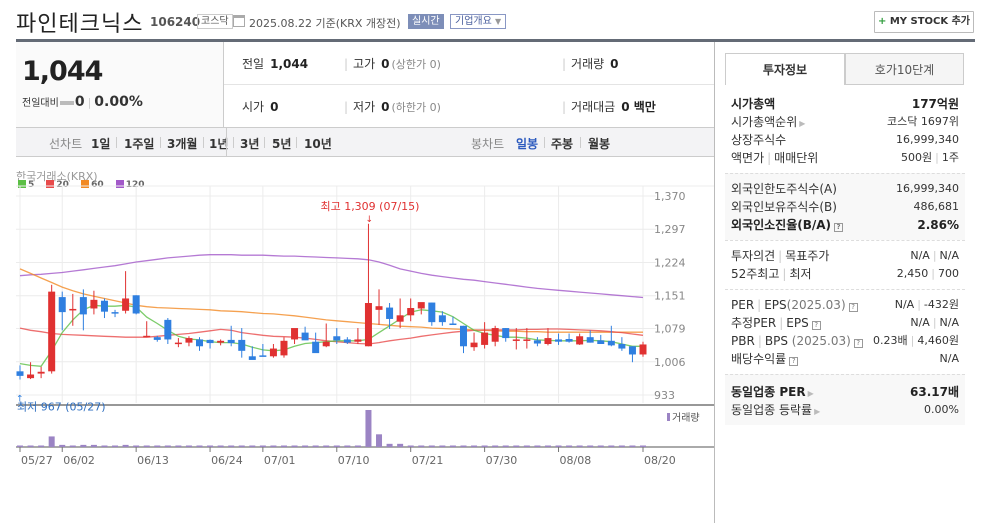 This screenshot has width=989, height=523. Describe the element at coordinates (785, 69) in the screenshot. I see `tab-investment-info: 투자정보` at that location.